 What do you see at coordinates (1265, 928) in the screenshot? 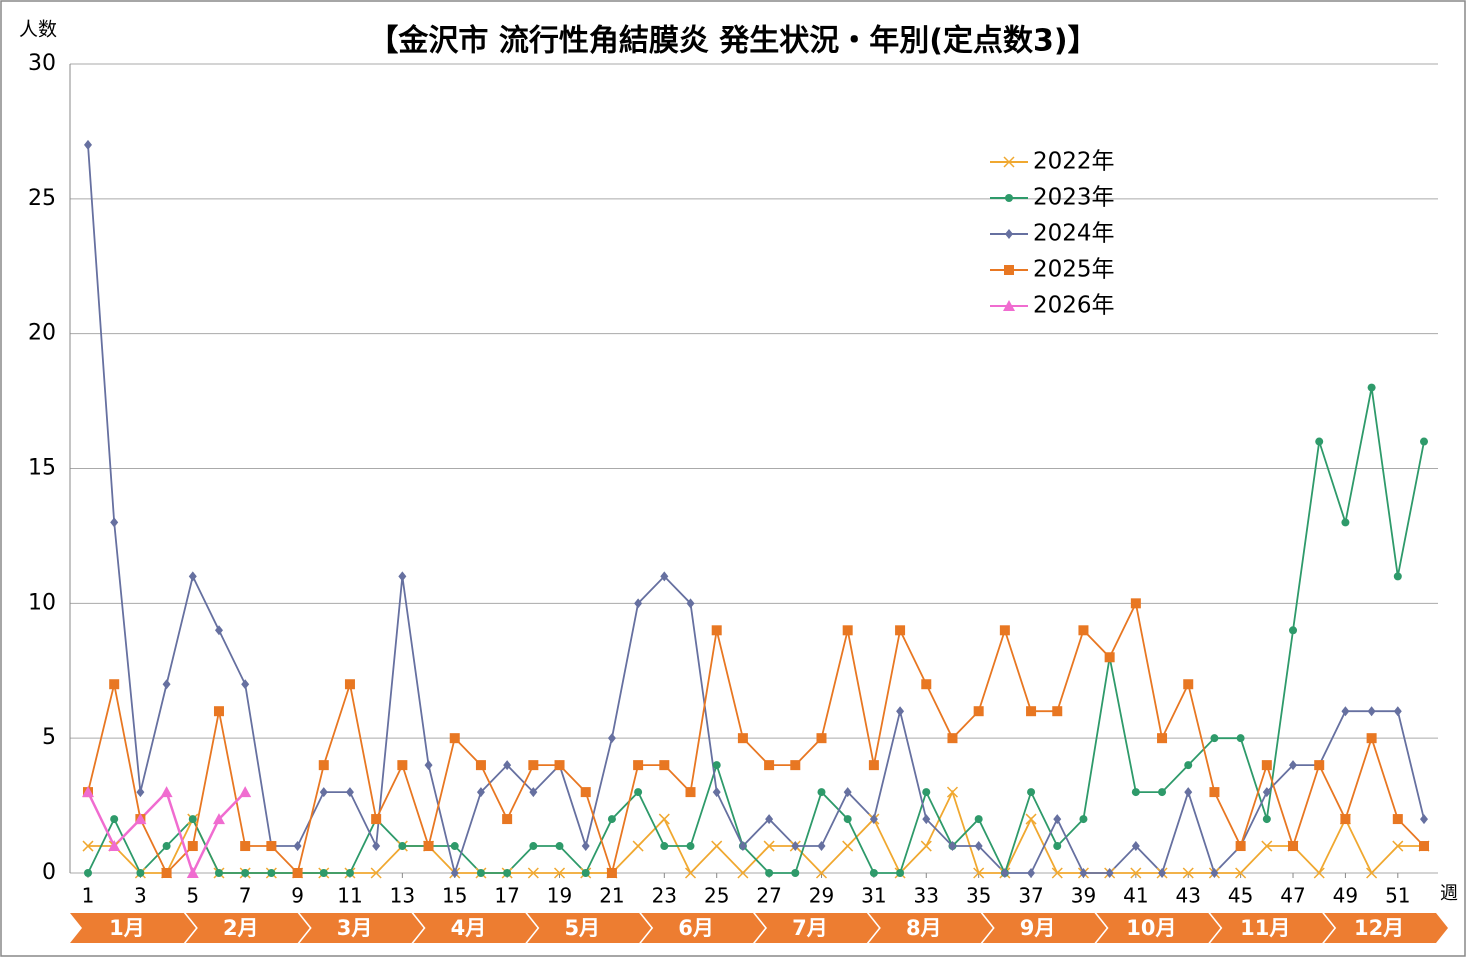
I see `month-label: 11月` at bounding box center [1265, 928].